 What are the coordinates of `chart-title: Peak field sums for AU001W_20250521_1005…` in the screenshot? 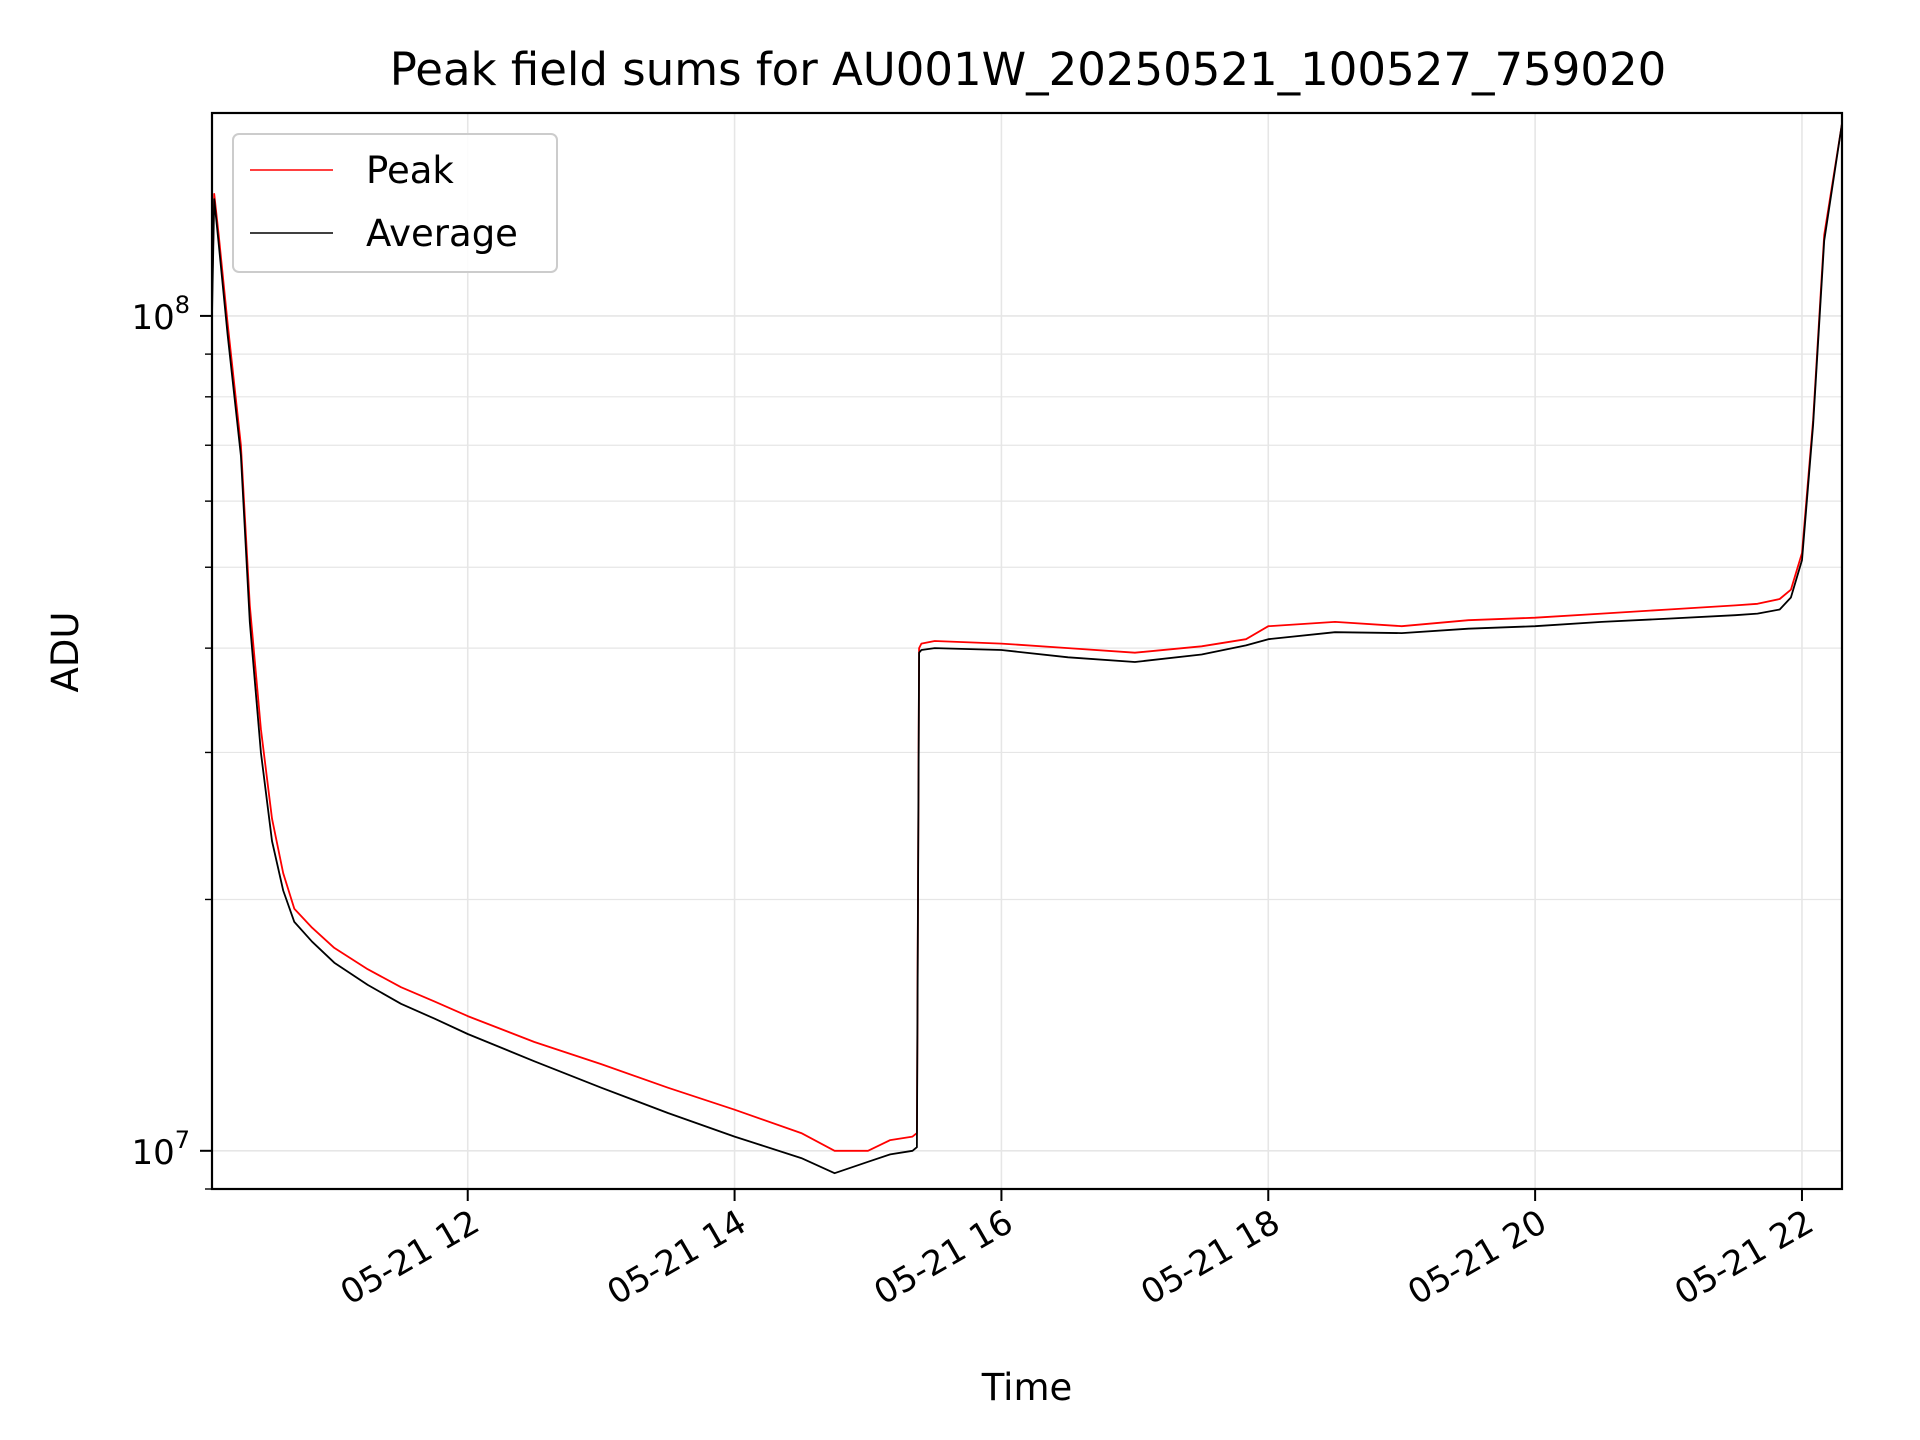 It's located at (1028, 69).